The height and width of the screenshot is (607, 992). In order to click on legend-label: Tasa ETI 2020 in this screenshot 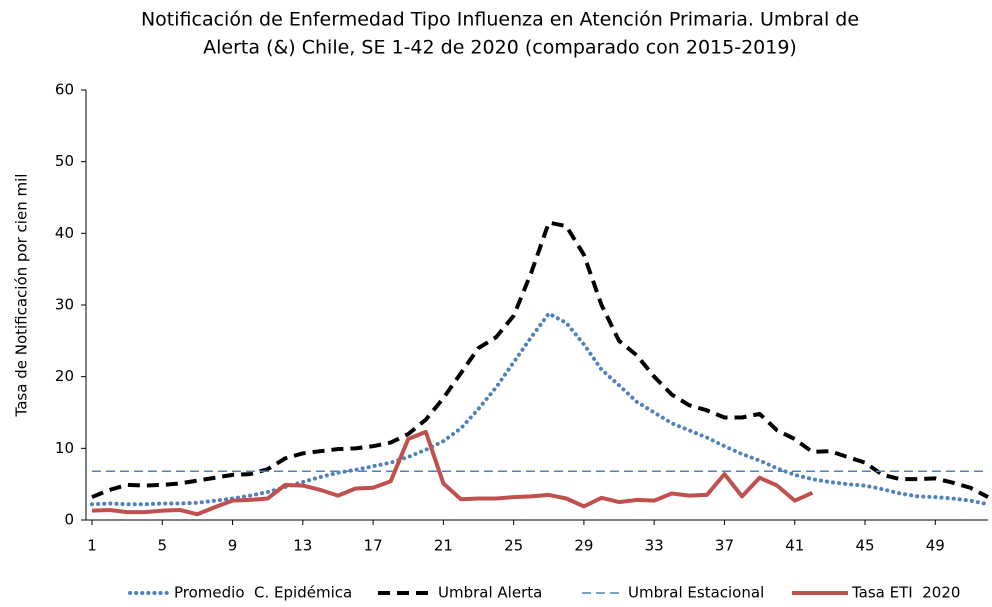, I will do `click(905, 593)`.